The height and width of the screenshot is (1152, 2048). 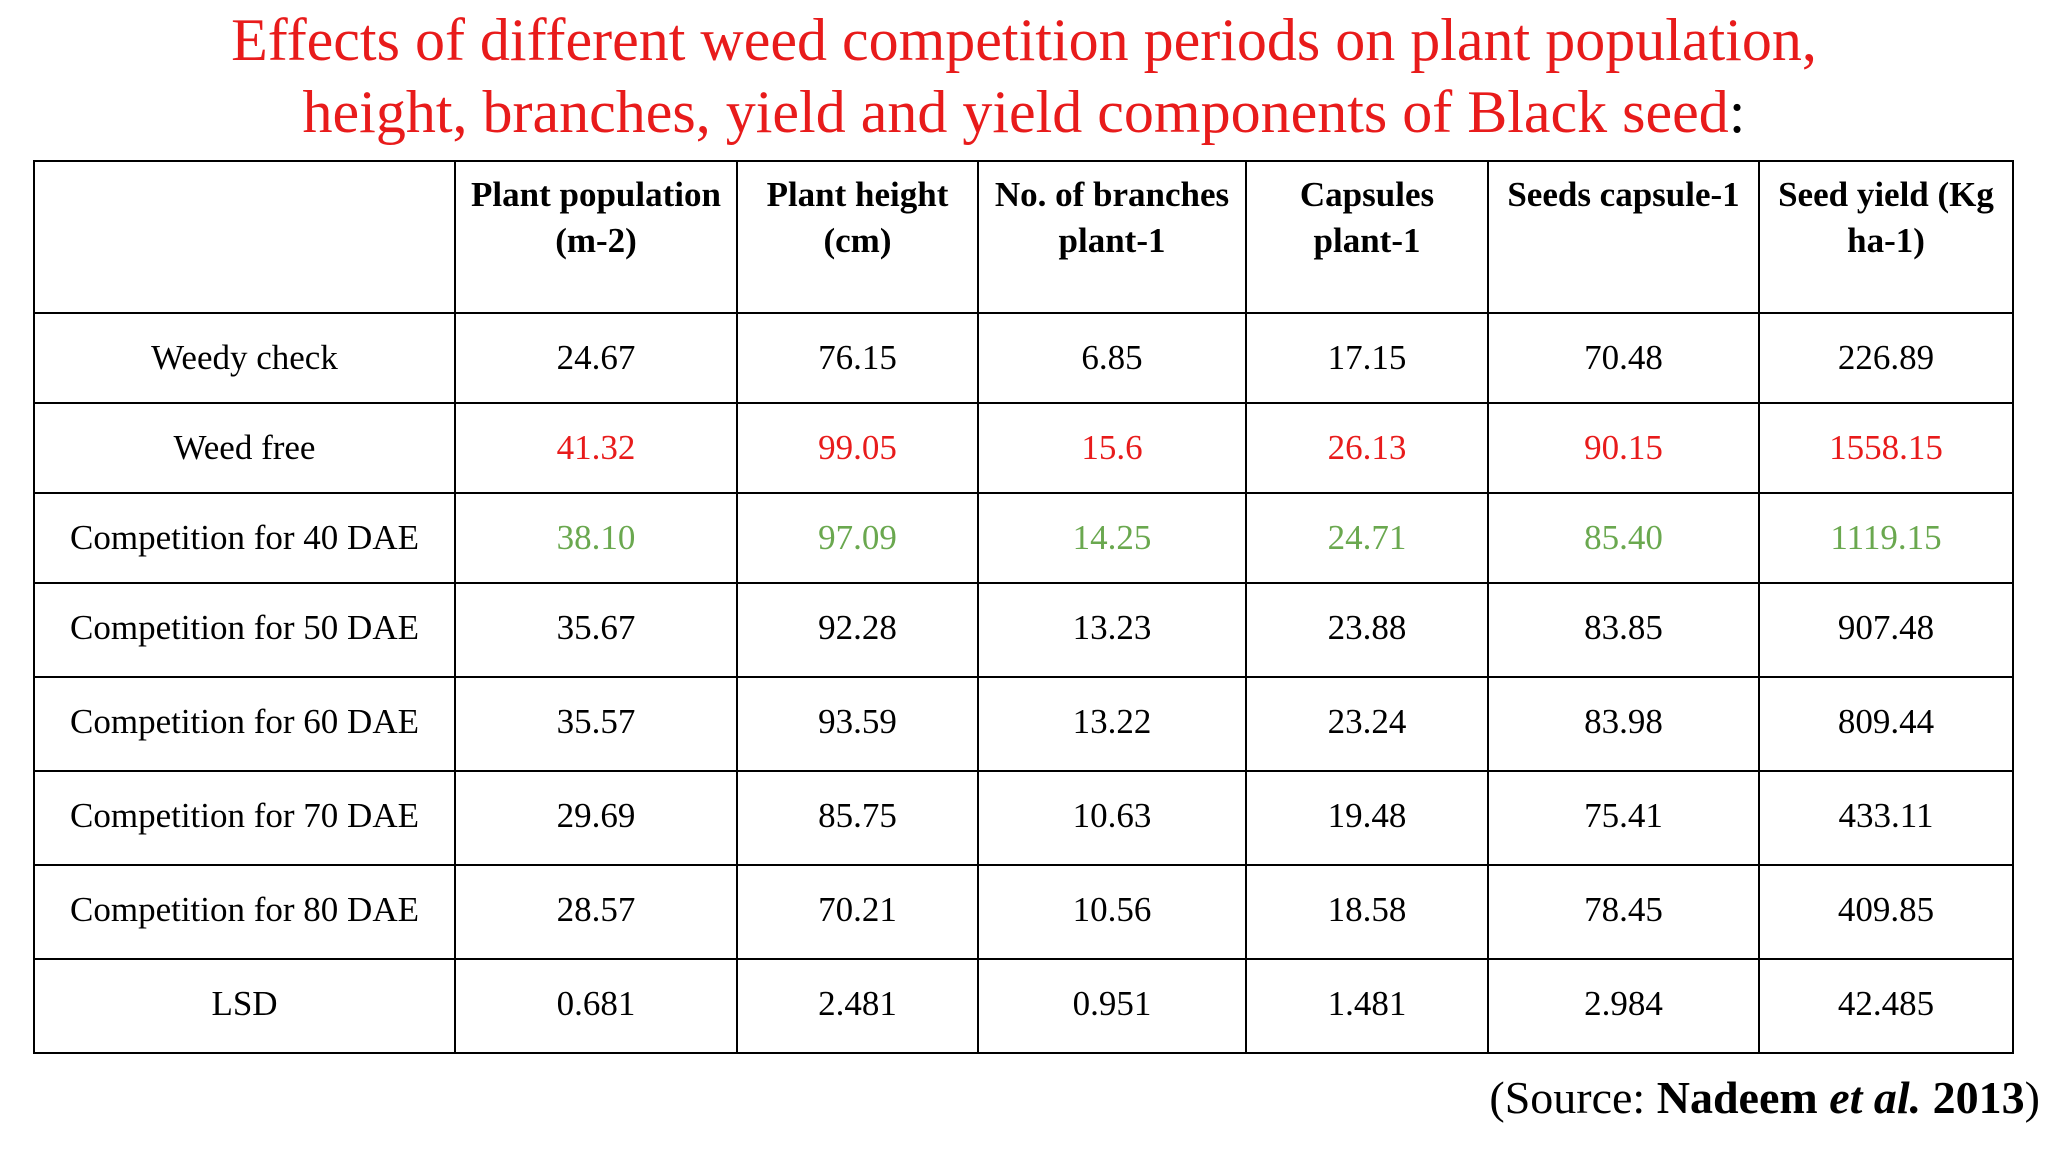 What do you see at coordinates (857, 237) in the screenshot?
I see `header-cell-plant-height: Plant height (cm)` at bounding box center [857, 237].